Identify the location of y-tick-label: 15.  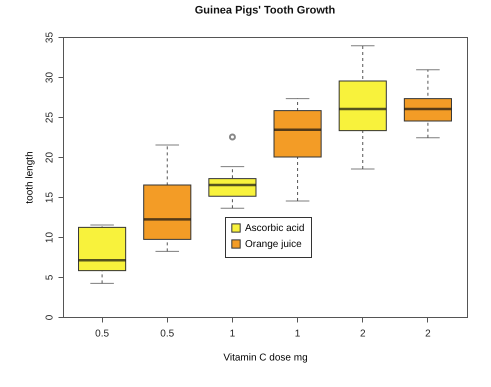
(50, 198).